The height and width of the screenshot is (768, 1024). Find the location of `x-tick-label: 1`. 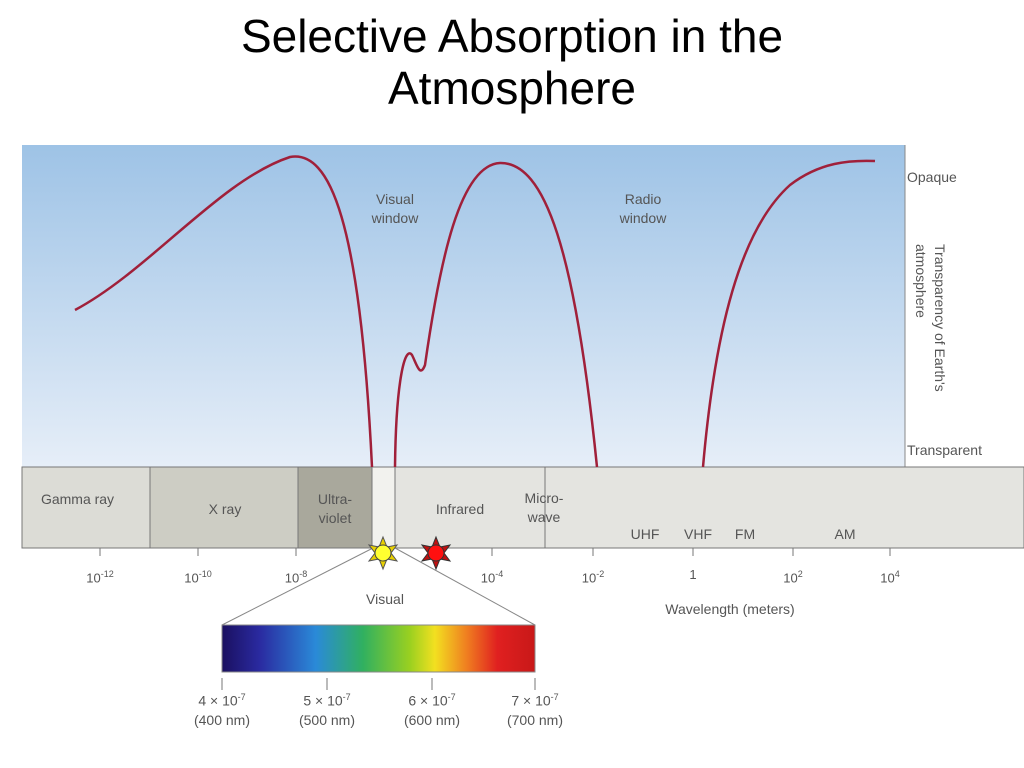

x-tick-label: 1 is located at coordinates (693, 574).